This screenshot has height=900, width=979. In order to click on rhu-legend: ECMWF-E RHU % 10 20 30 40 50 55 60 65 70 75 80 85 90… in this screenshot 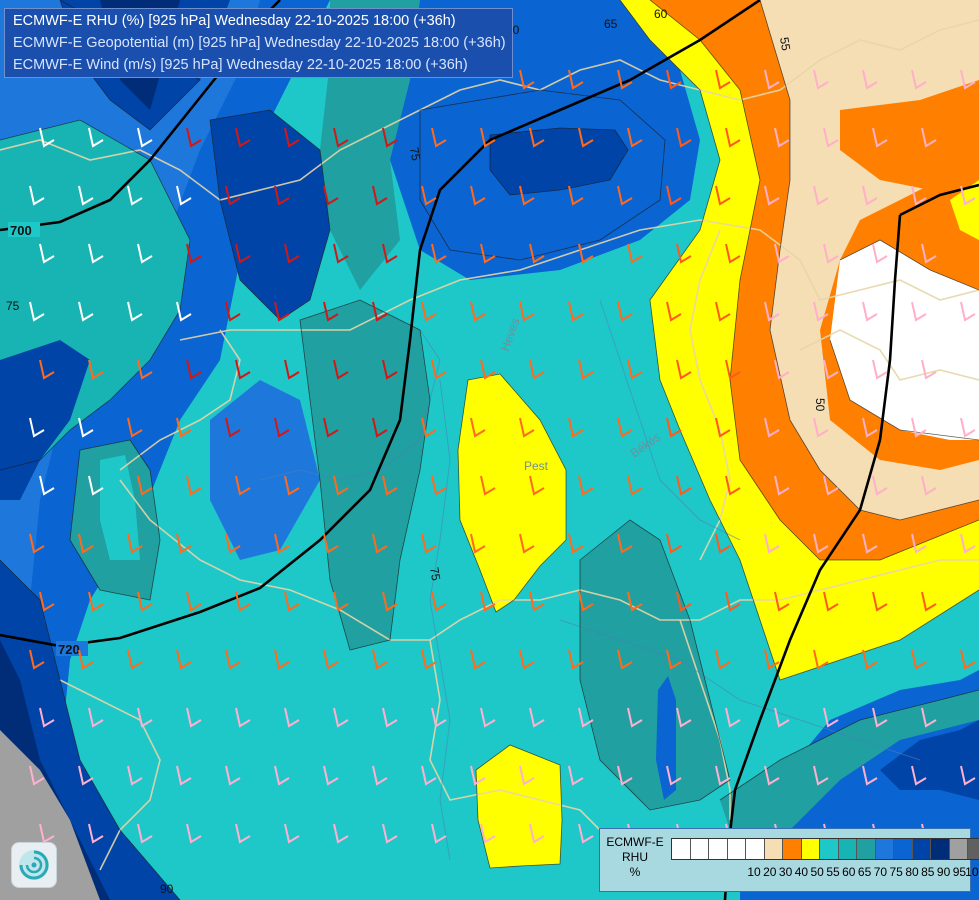, I will do `click(789, 860)`.